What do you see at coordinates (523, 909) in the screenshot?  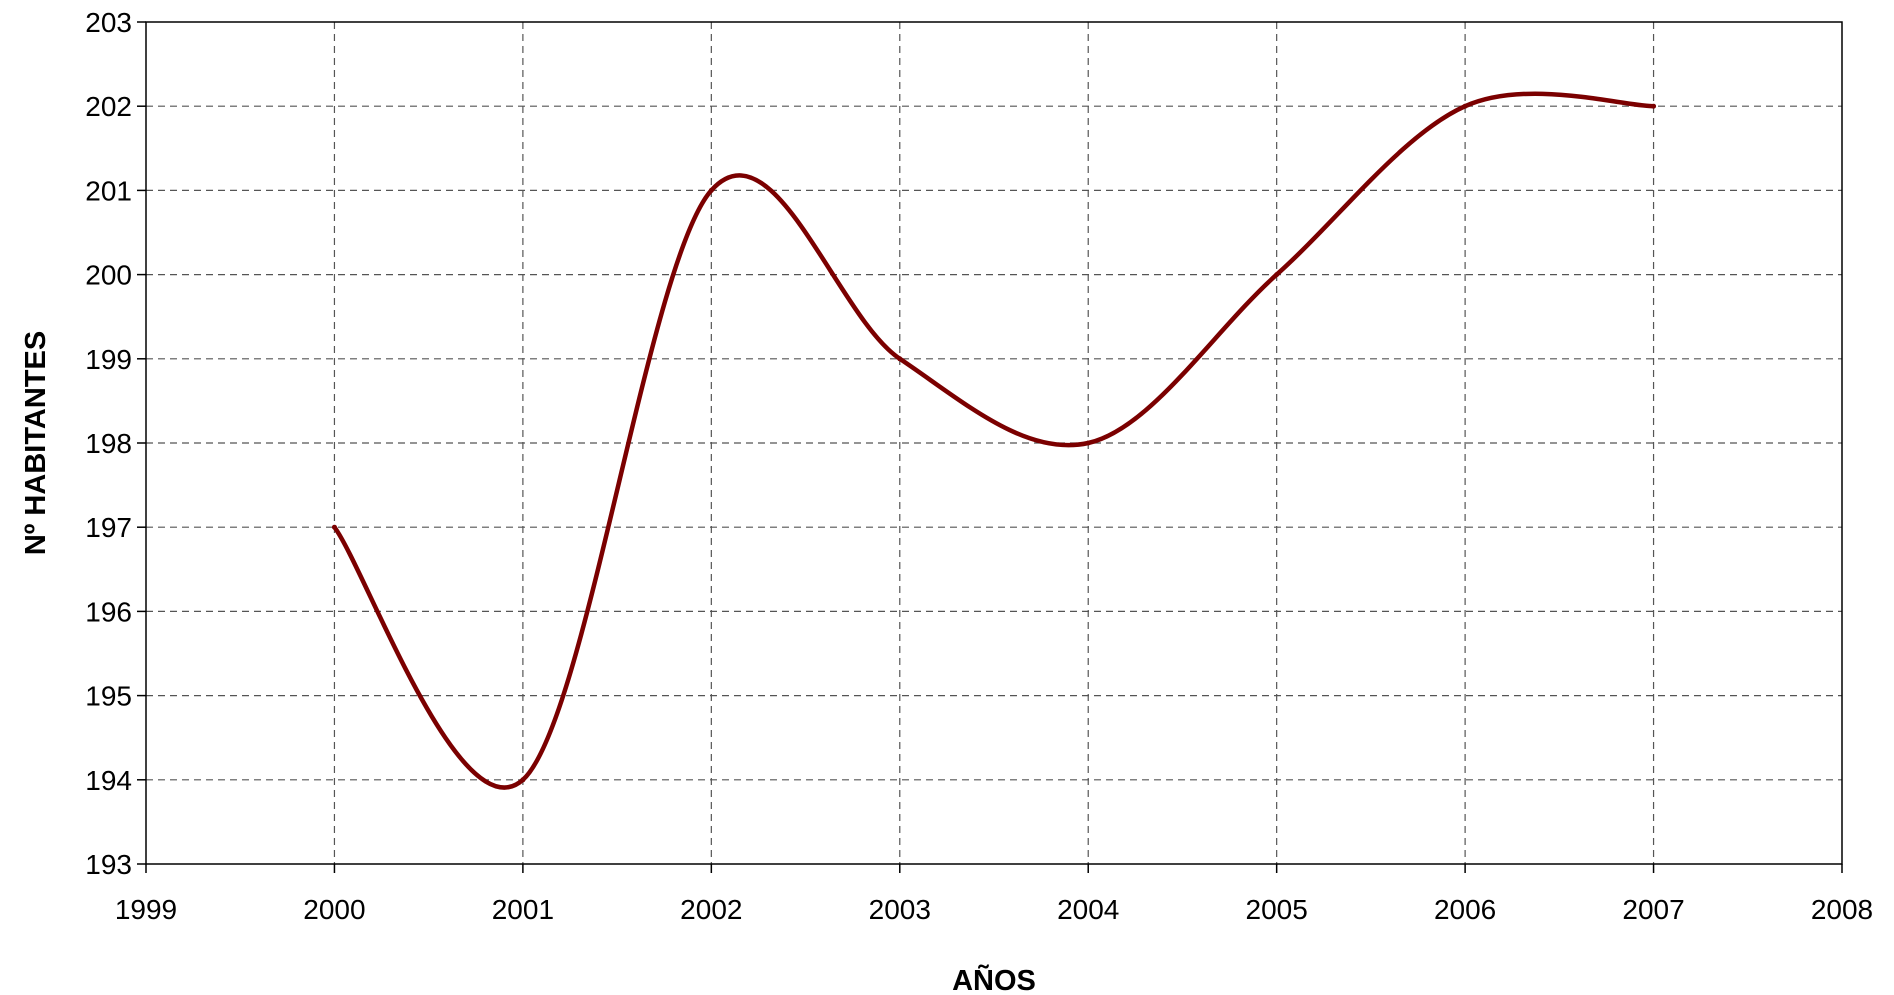 I see `x-tick-label: 2001` at bounding box center [523, 909].